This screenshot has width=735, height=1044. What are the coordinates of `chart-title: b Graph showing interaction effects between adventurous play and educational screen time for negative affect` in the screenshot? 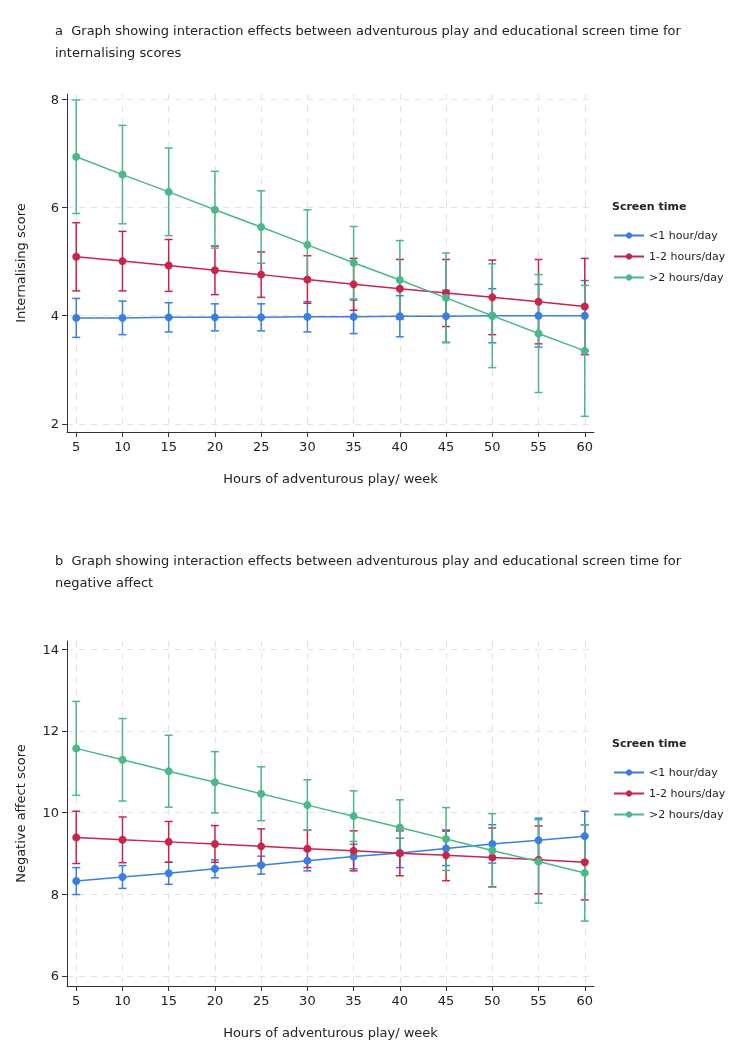 It's located at (370, 571).